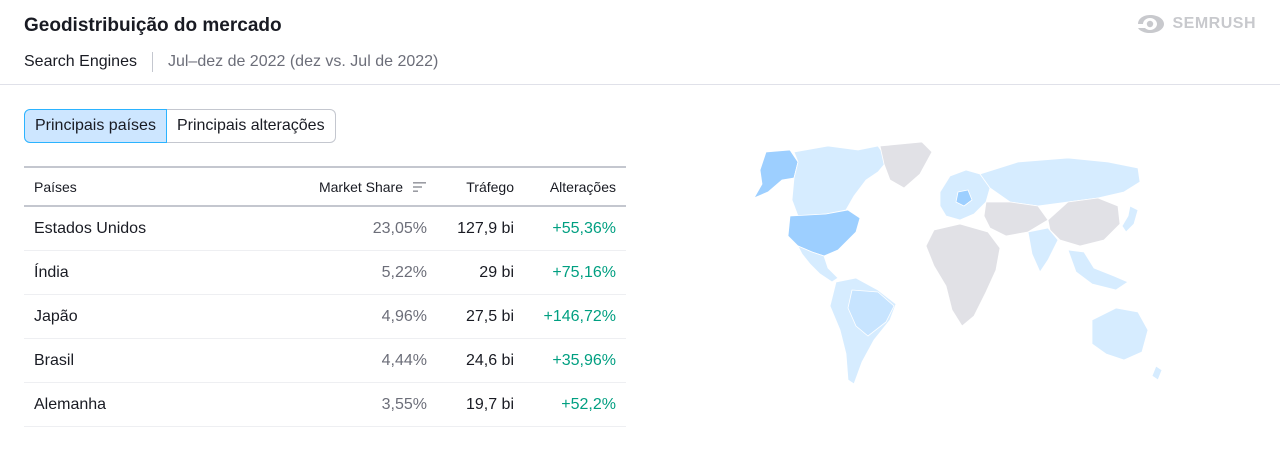 This screenshot has width=1280, height=450. Describe the element at coordinates (824, 233) in the screenshot. I see `map-region-usa` at that location.